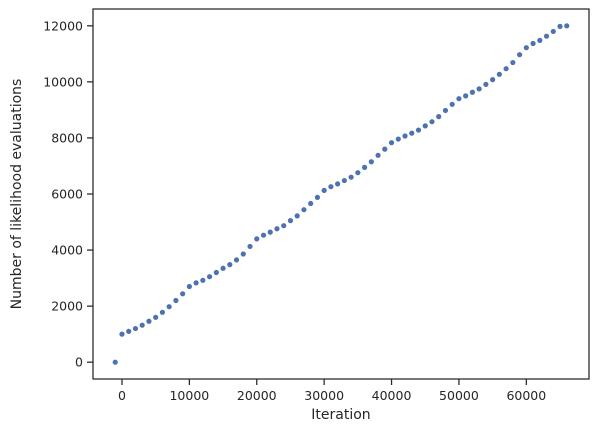 This screenshot has height=438, width=598. I want to click on x-axis-ticks: 0 10000 20000 30000 40000 50000 60000, so click(332, 391).